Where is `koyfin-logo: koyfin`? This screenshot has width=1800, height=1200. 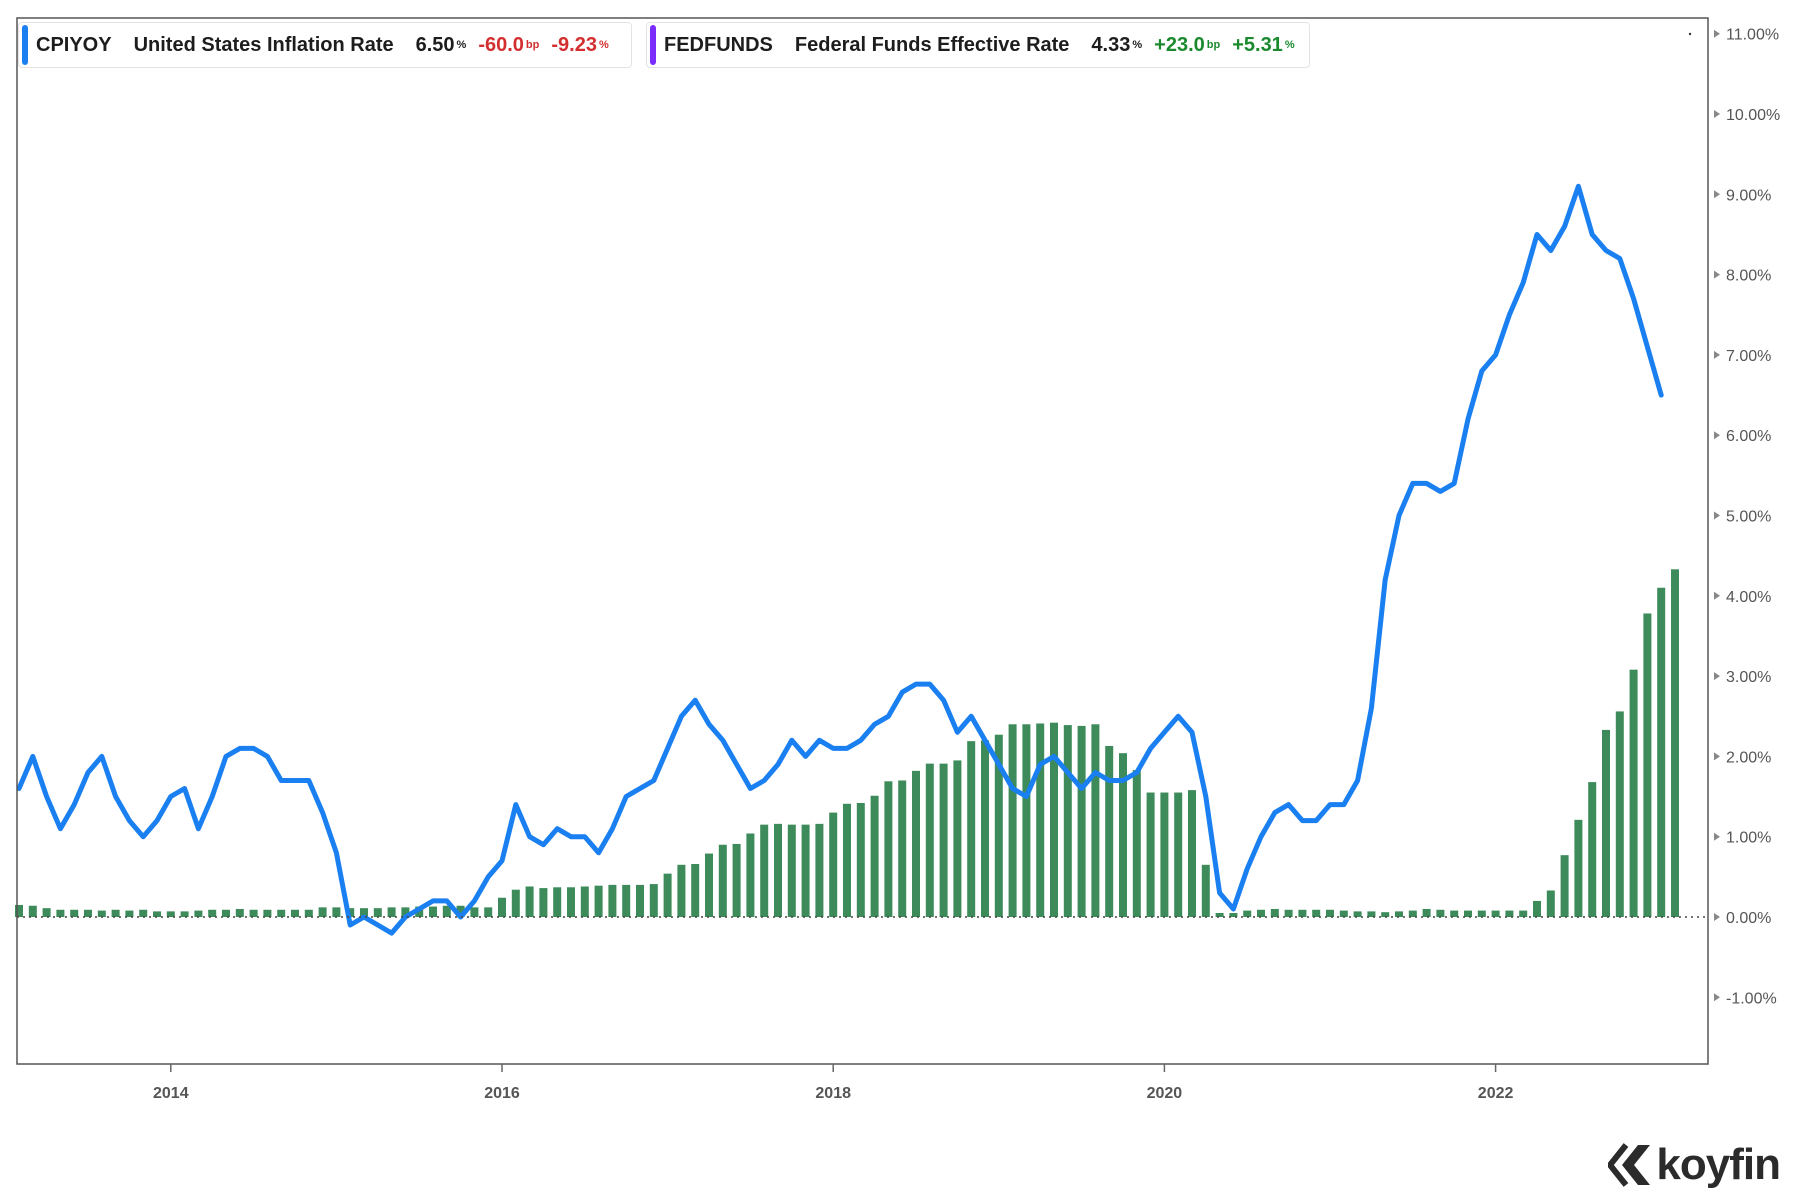
koyfin-logo: koyfin is located at coordinates (1694, 1165).